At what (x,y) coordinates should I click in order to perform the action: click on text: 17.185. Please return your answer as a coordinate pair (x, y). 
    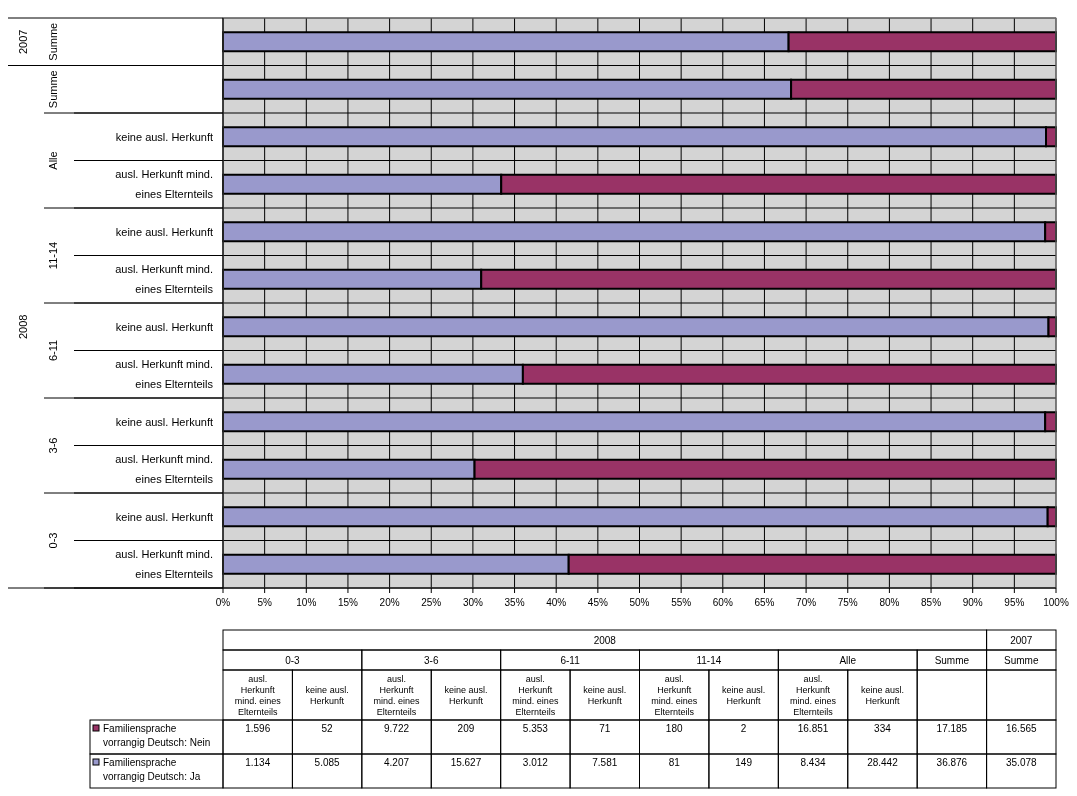
    Looking at the image, I should click on (952, 728).